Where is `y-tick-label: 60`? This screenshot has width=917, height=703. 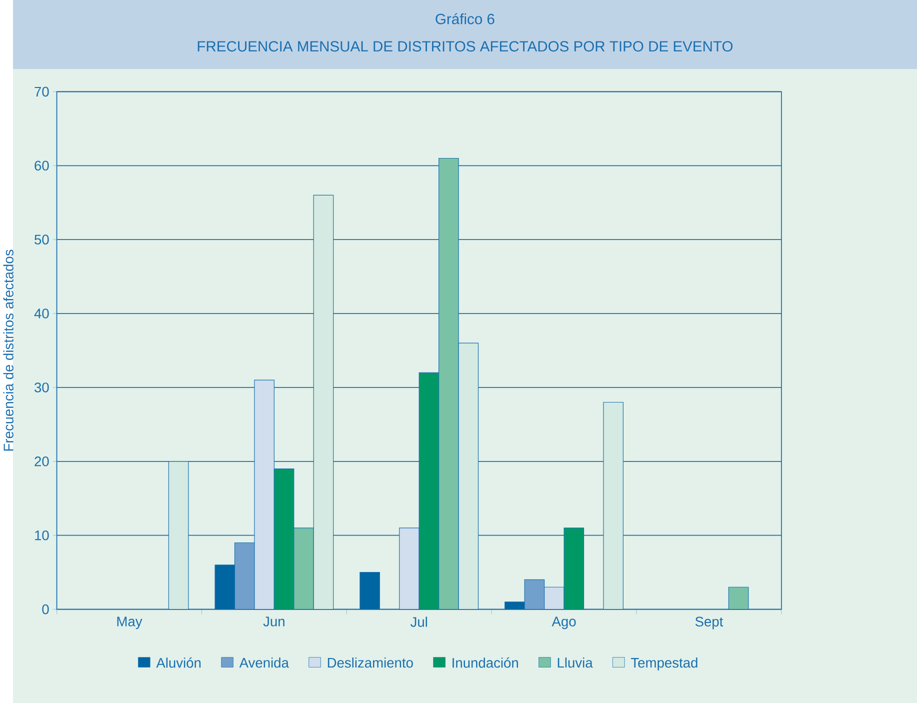 y-tick-label: 60 is located at coordinates (41, 165).